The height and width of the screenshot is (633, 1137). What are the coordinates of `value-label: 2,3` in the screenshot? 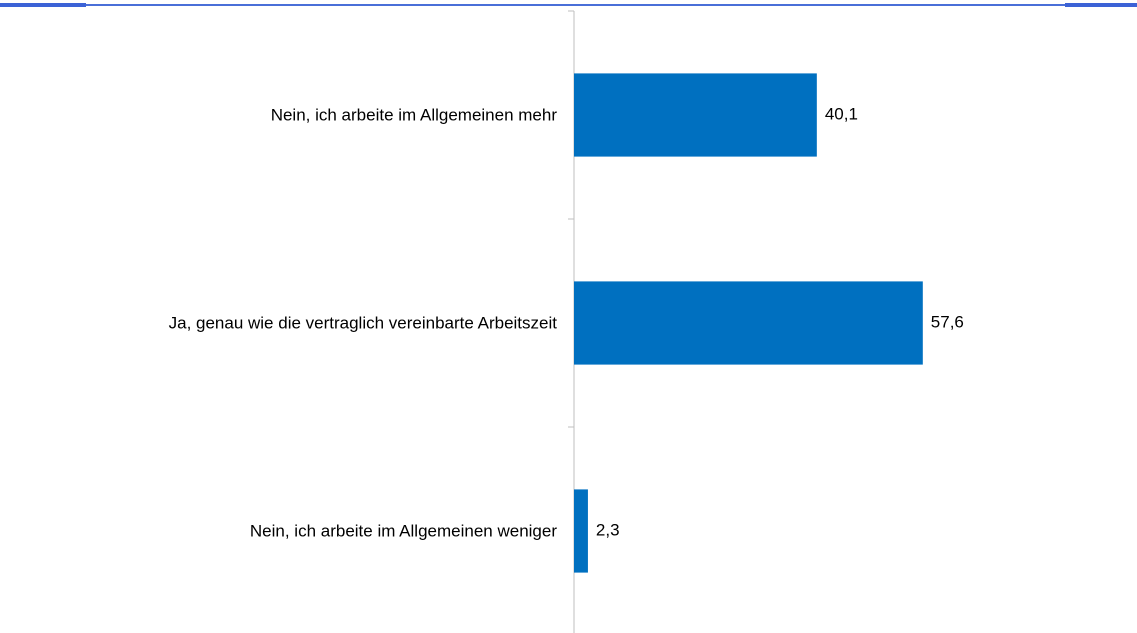 It's located at (608, 529).